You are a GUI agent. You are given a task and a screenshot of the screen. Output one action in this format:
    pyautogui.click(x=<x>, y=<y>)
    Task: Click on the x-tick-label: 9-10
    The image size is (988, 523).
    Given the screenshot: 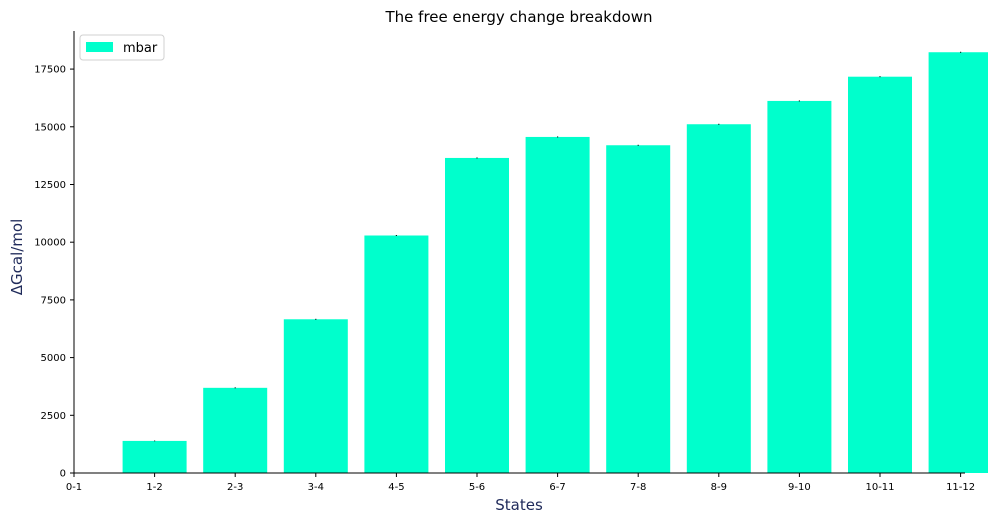 What is the action you would take?
    pyautogui.click(x=799, y=487)
    